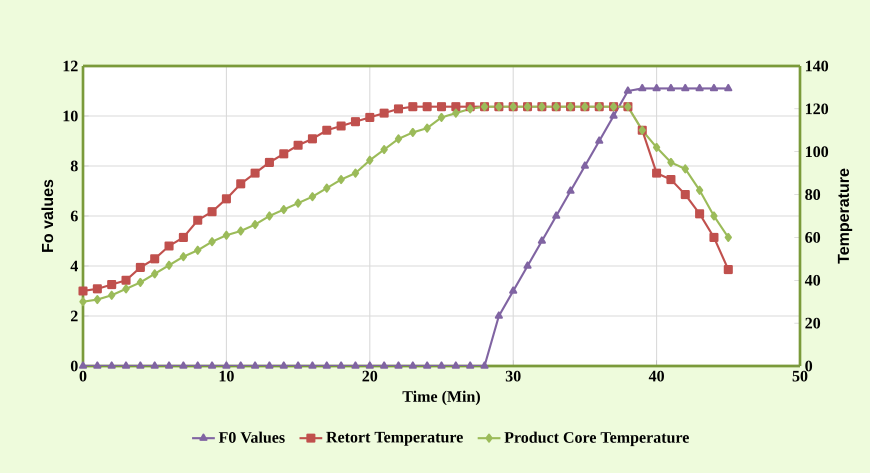  I want to click on y-tick-label: 2, so click(74, 316).